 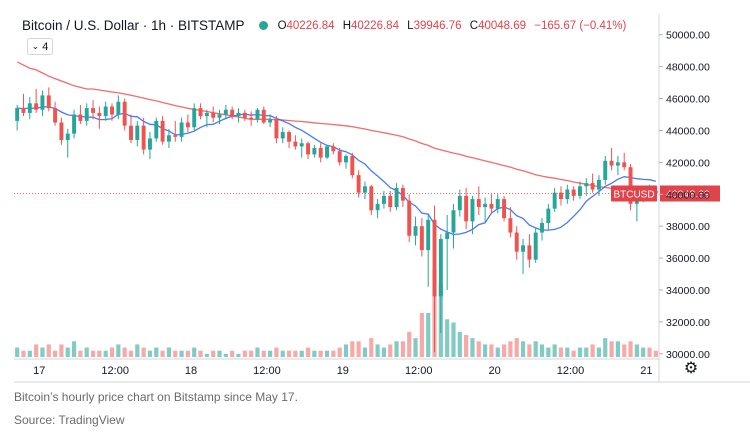 I want to click on high-label: H, so click(x=346, y=25).